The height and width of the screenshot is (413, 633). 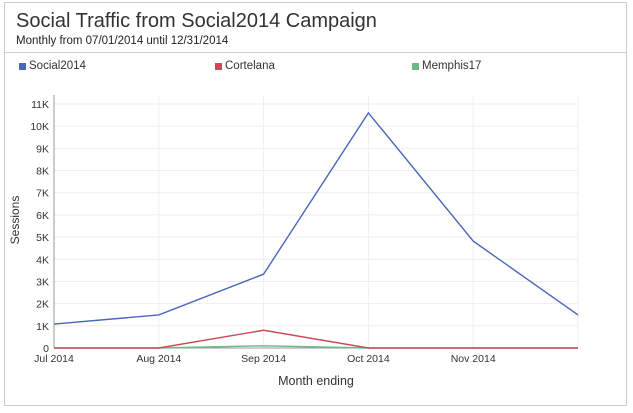 What do you see at coordinates (42, 194) in the screenshot?
I see `y-tick-label: 7K` at bounding box center [42, 194].